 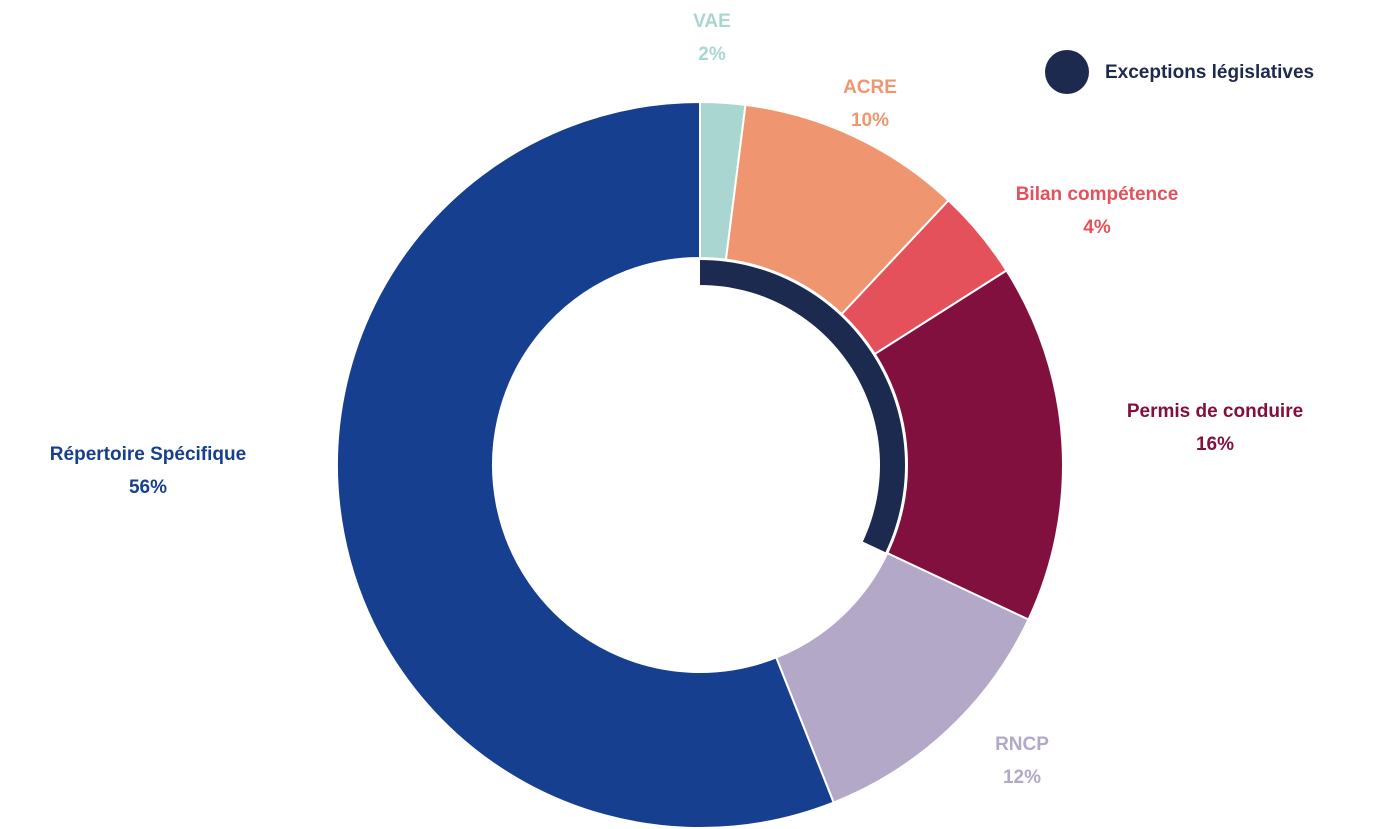 I want to click on segment-label: ACRE, so click(x=870, y=87).